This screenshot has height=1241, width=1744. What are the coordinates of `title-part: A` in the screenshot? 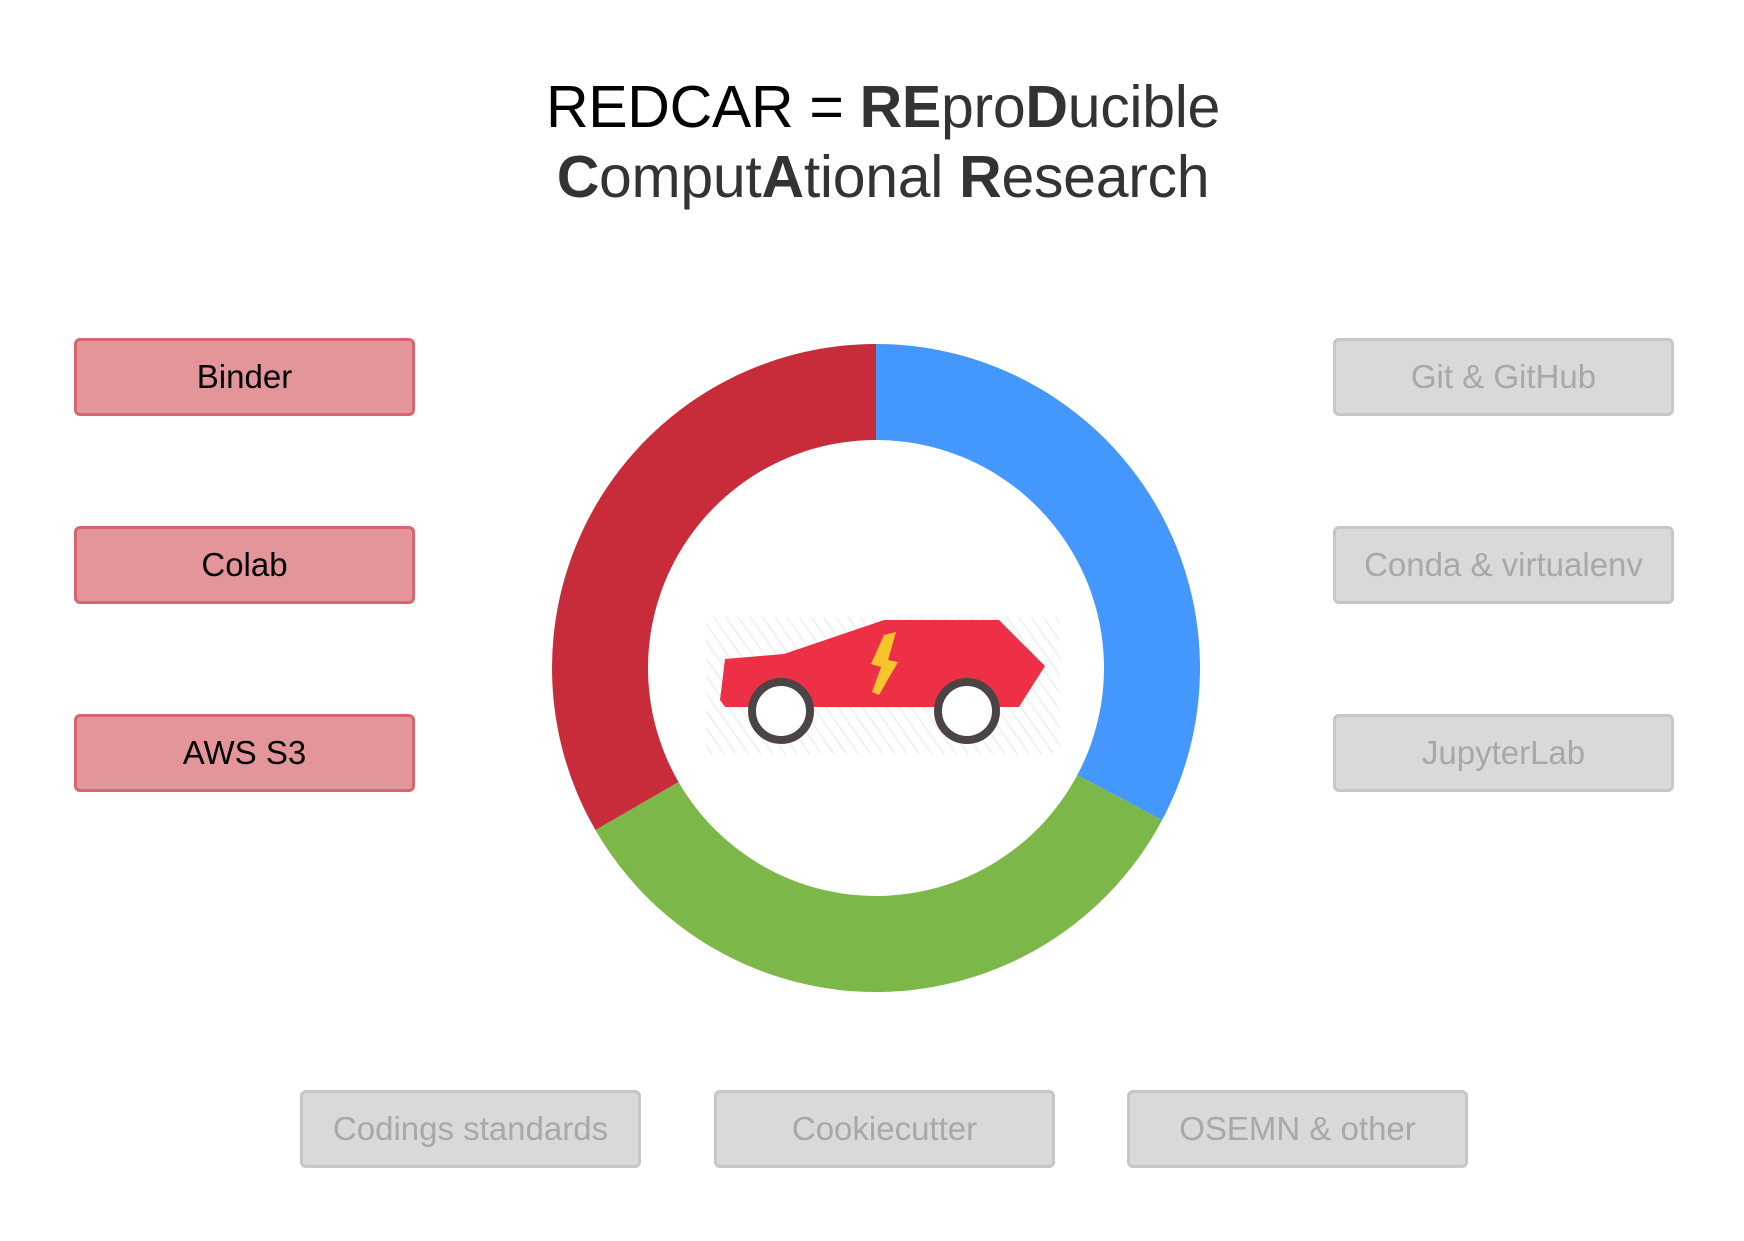 It's located at (783, 177).